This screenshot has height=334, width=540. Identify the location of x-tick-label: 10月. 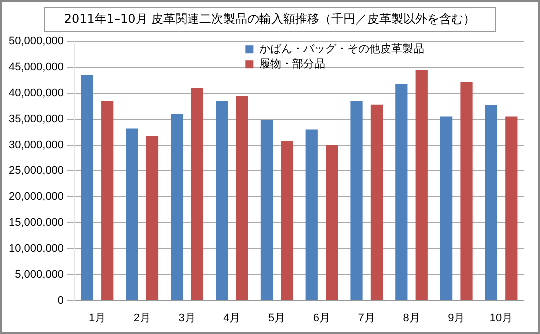
(502, 318).